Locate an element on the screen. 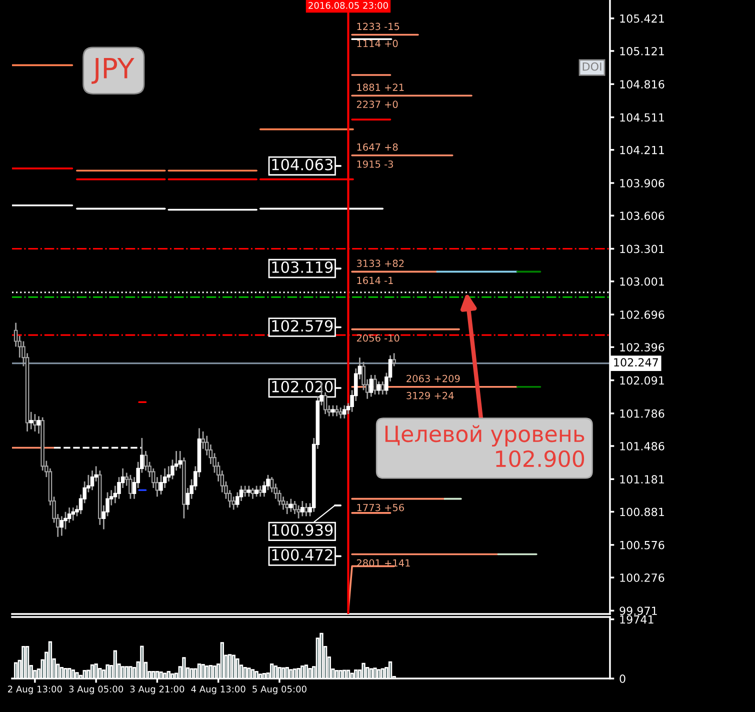 Image resolution: width=755 pixels, height=712 pixels. y-tick-label: 100.576 is located at coordinates (642, 545).